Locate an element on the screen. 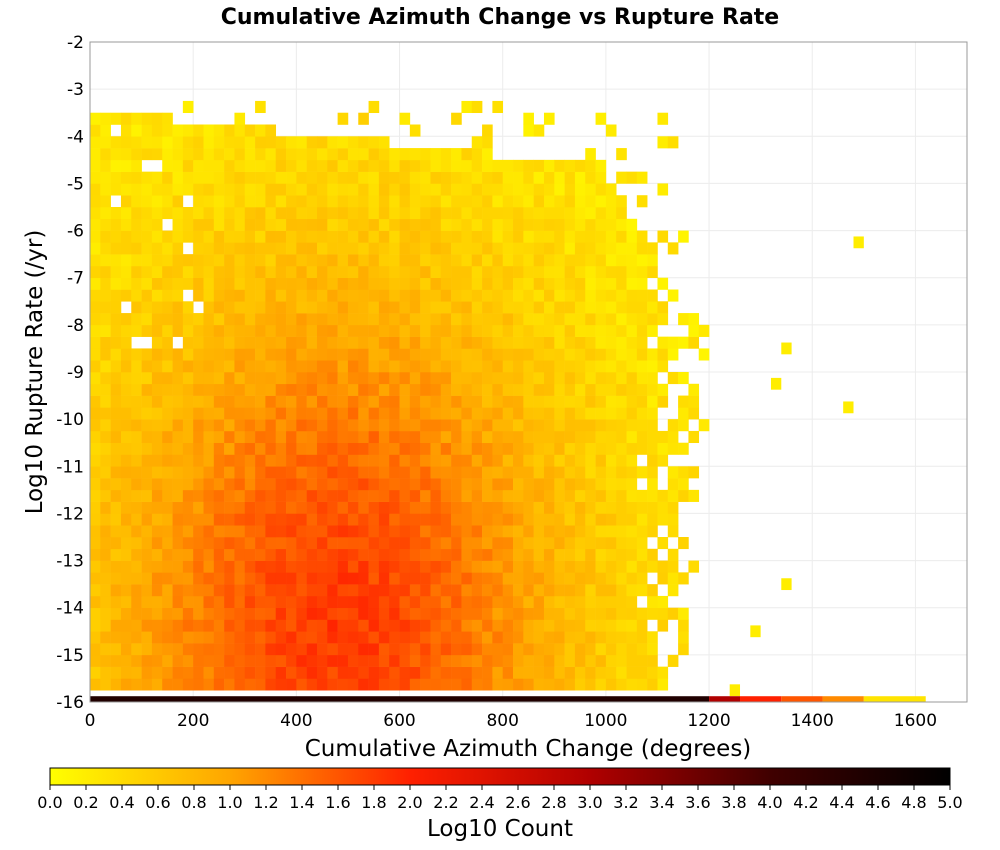 The width and height of the screenshot is (1000, 850). y-tick-label: -11 is located at coordinates (70, 467).